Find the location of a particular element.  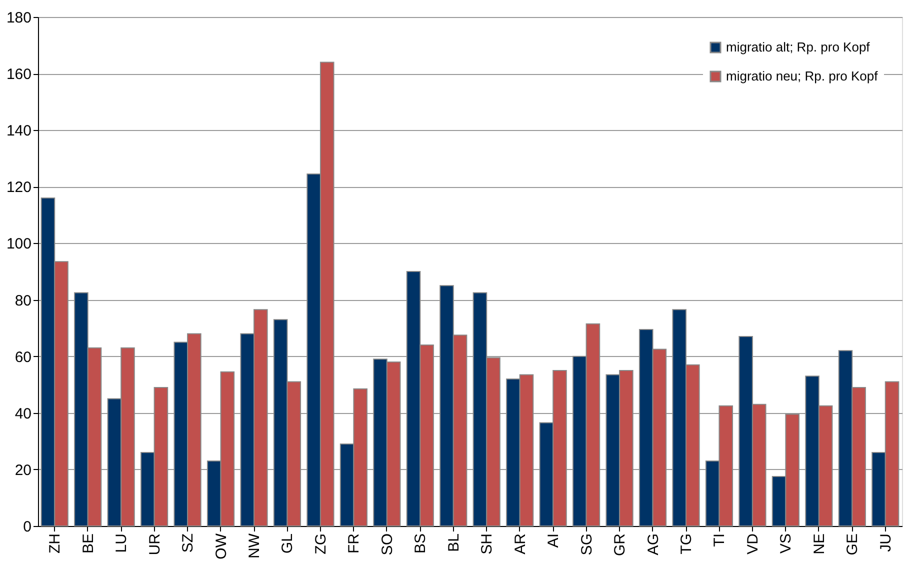

x-tick-label: AR is located at coordinates (520, 543).